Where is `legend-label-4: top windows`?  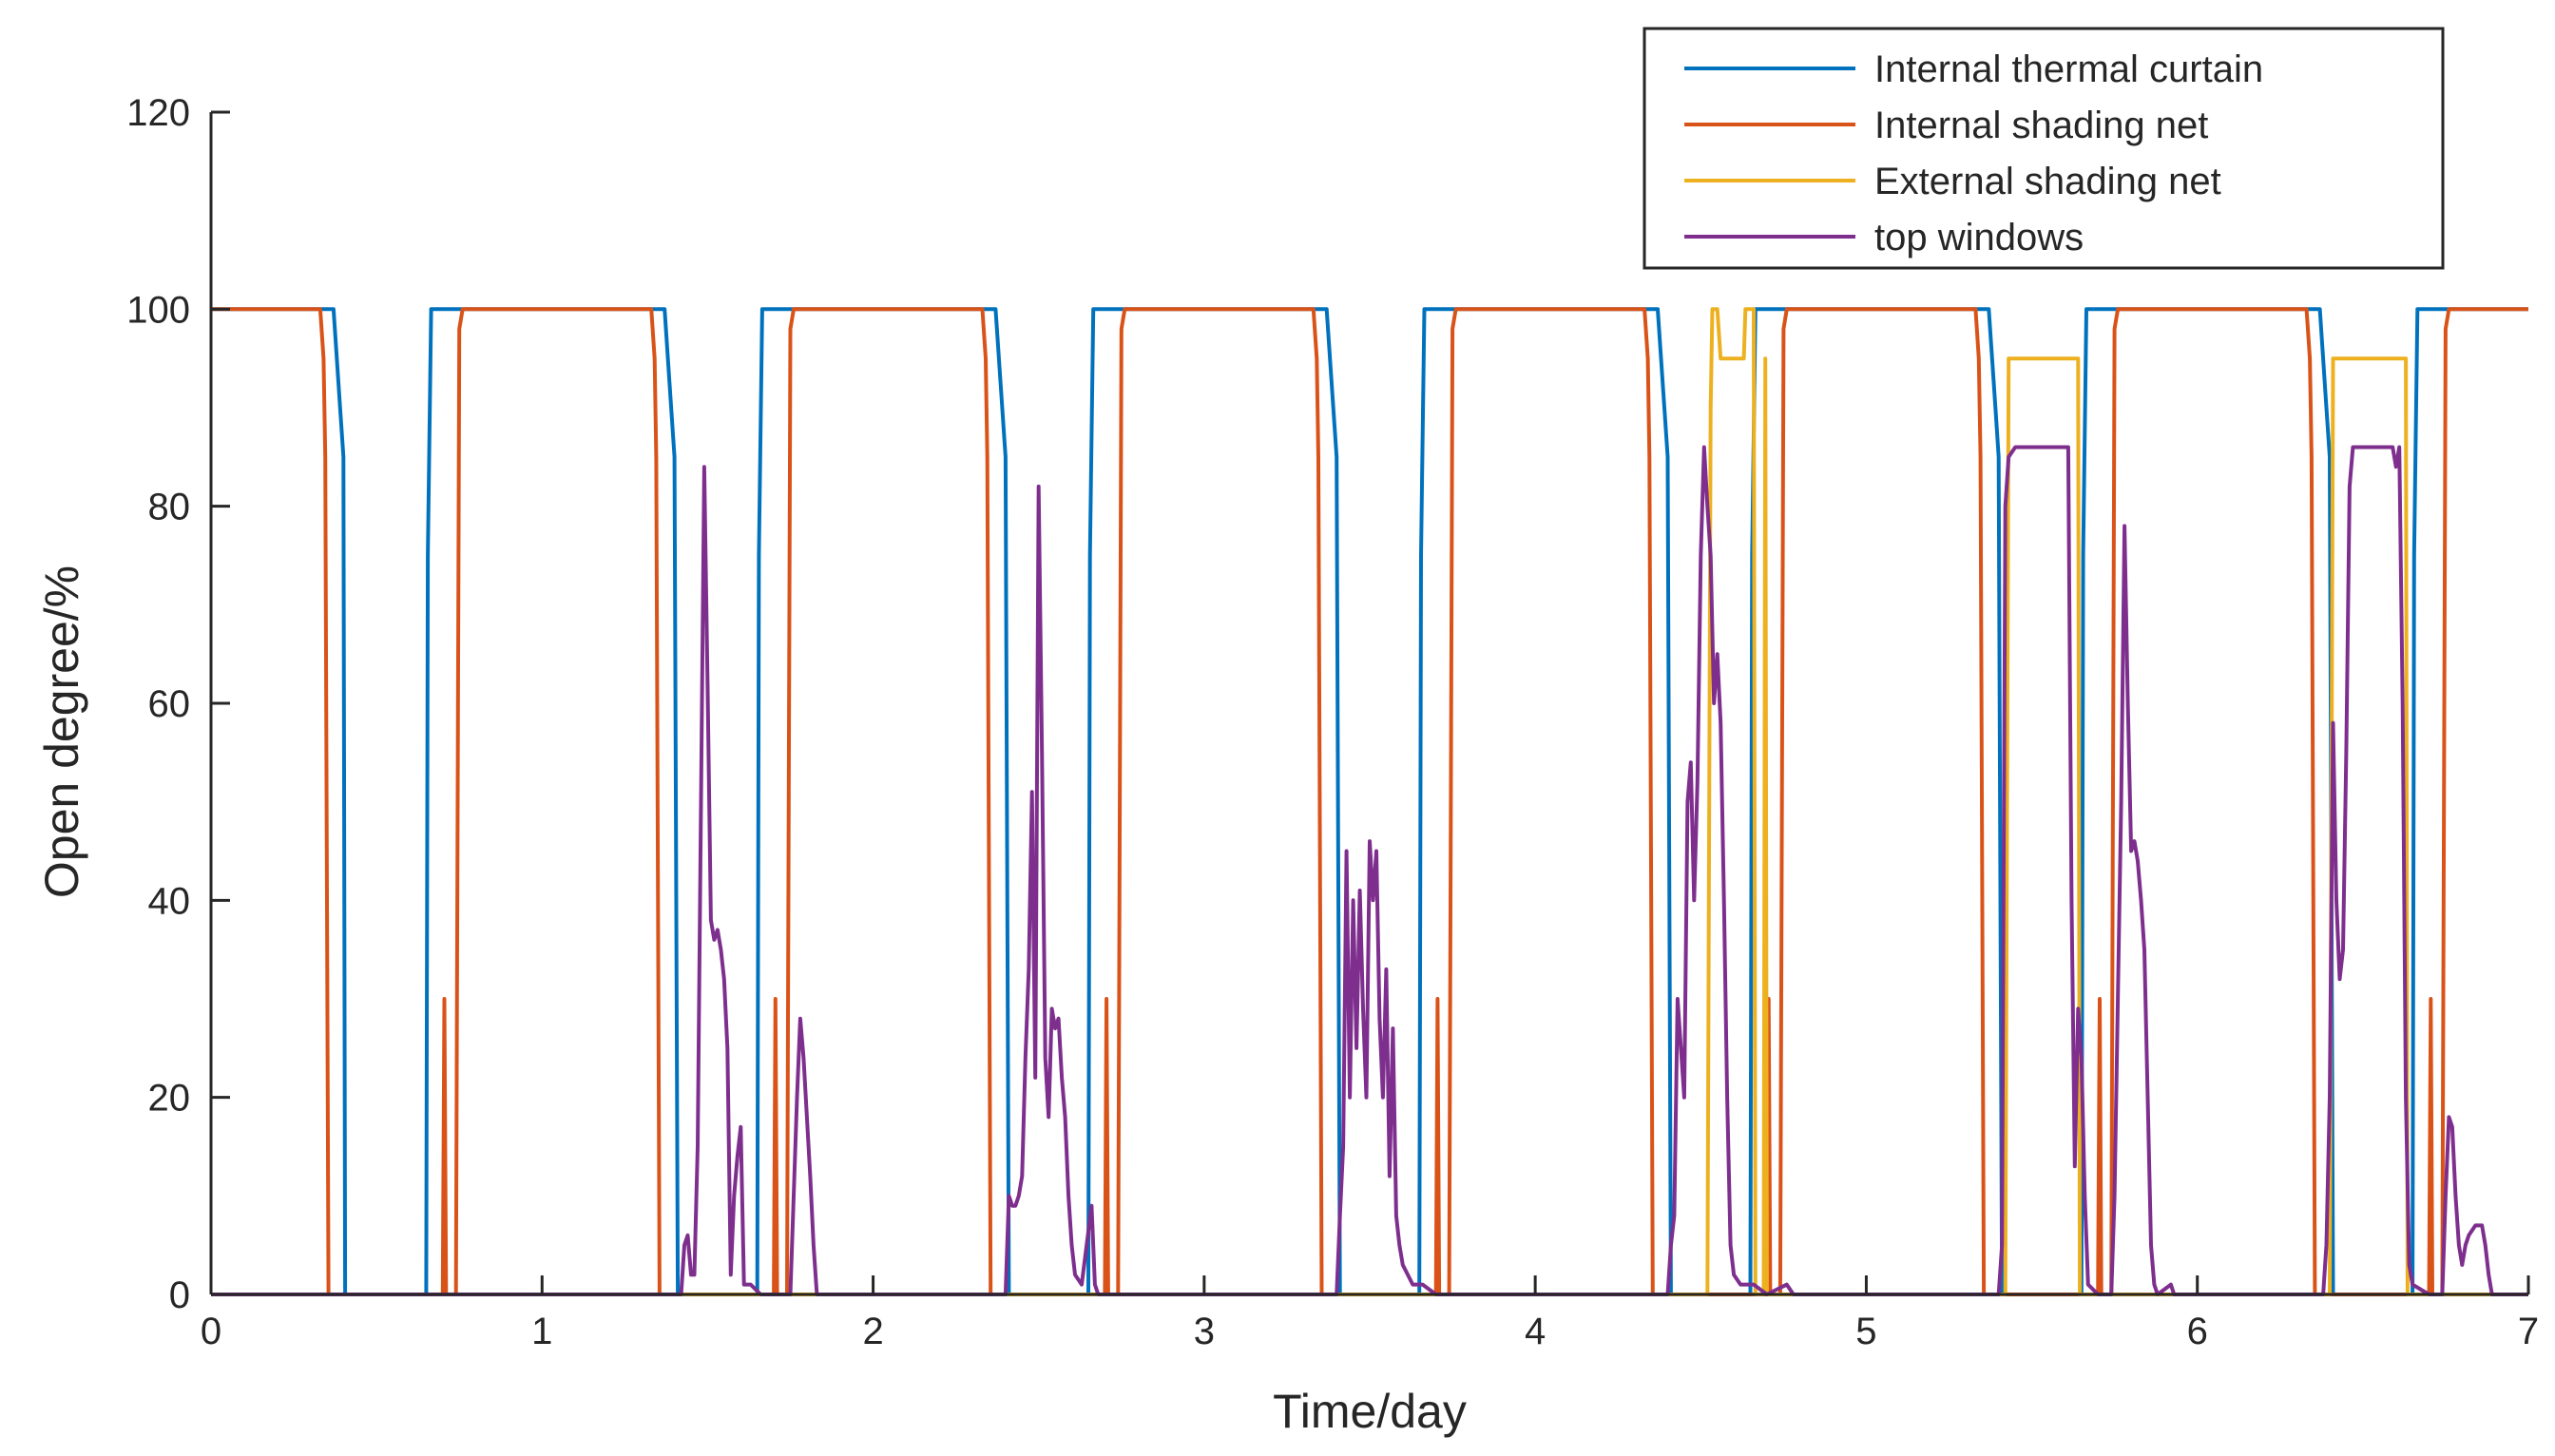 legend-label-4: top windows is located at coordinates (1979, 238).